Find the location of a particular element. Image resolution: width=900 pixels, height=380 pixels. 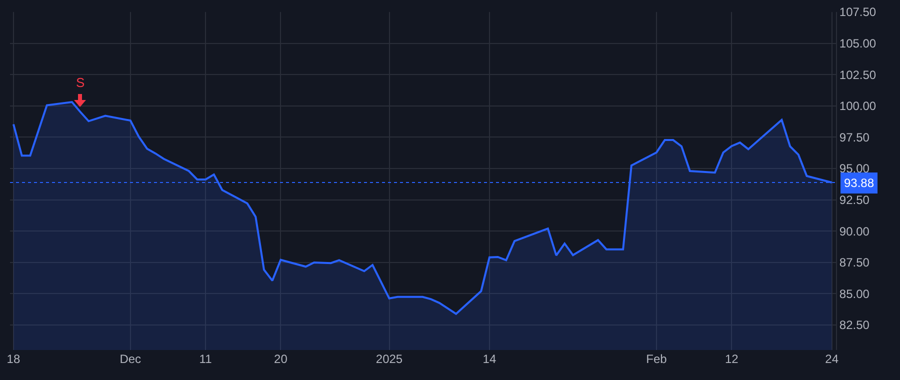

y-tick-label: 87.50 is located at coordinates (854, 263).